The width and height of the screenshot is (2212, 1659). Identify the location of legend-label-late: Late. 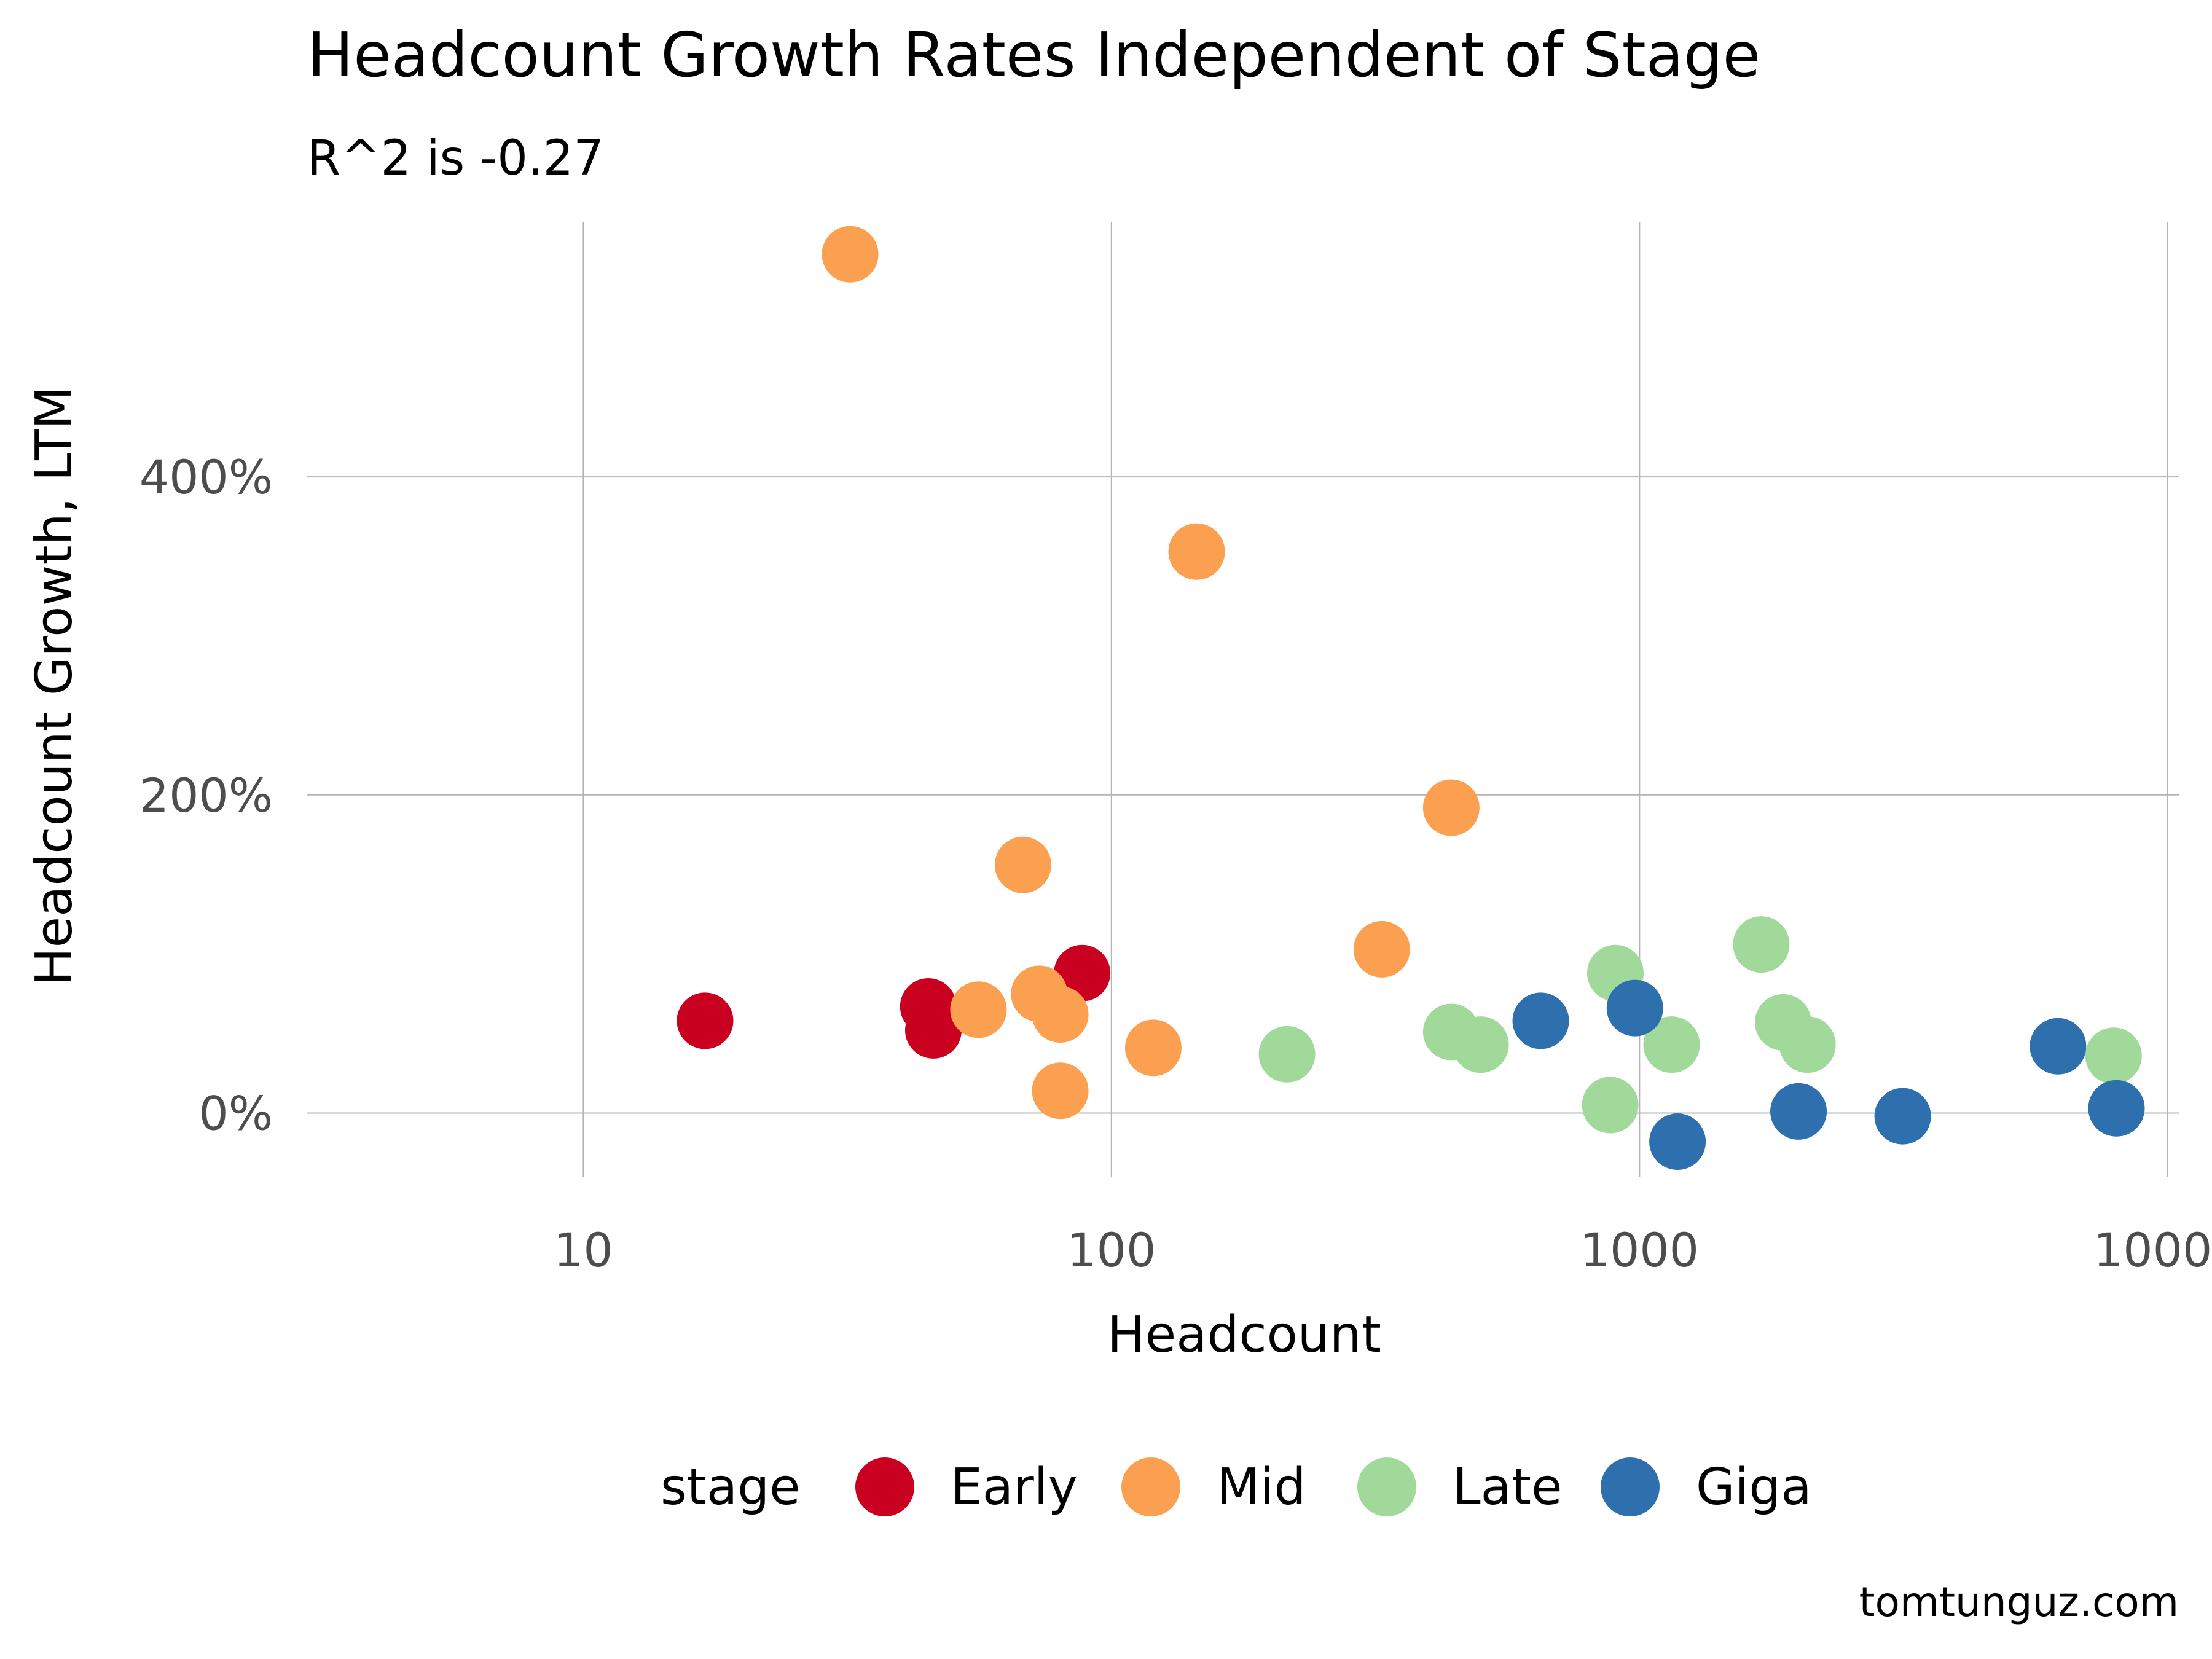
(1508, 1487).